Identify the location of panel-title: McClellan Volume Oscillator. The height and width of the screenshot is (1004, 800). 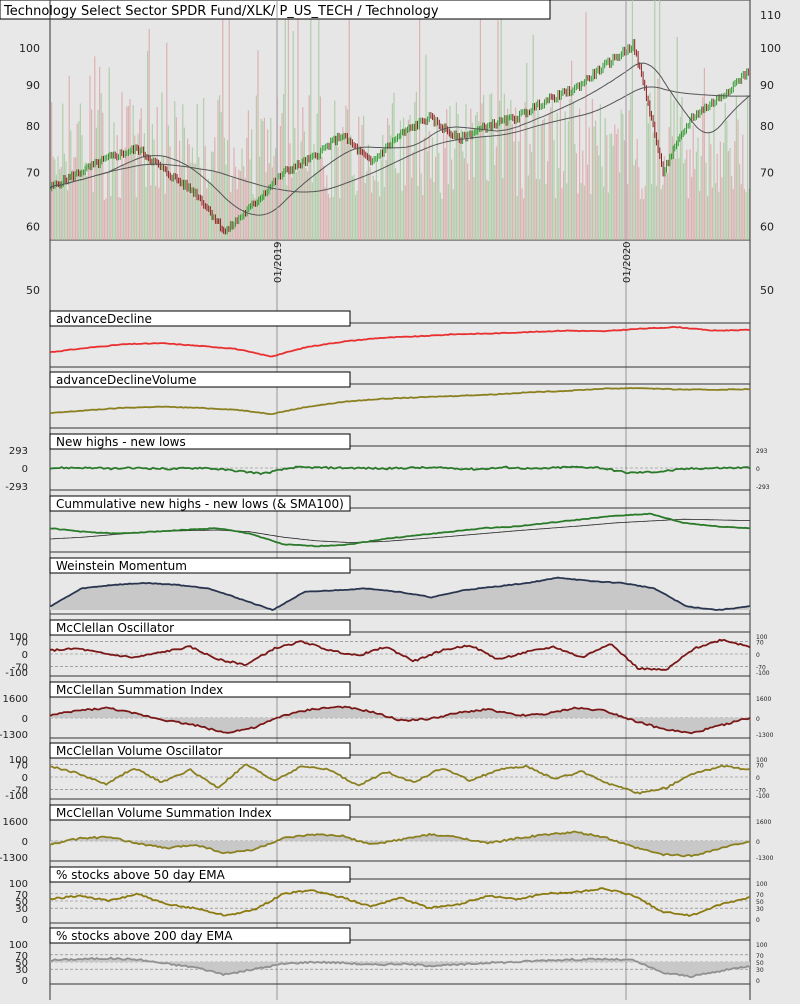
(139, 751).